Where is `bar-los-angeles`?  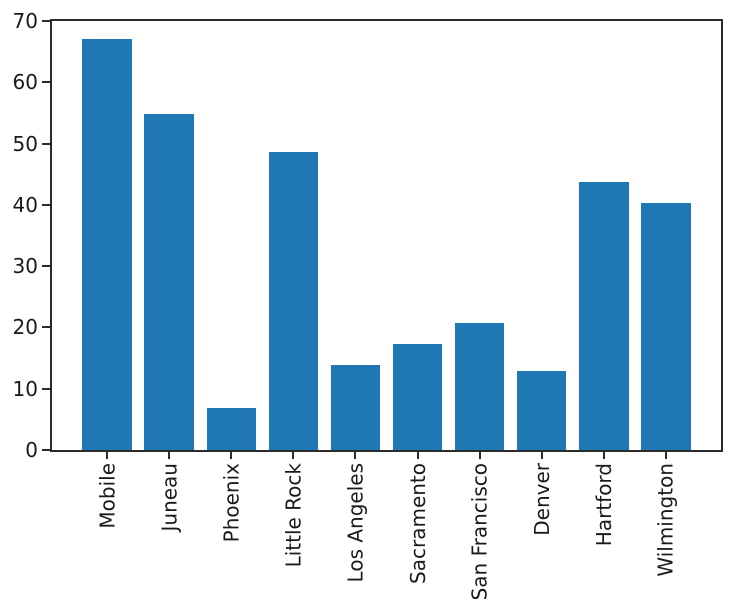 bar-los-angeles is located at coordinates (355, 407).